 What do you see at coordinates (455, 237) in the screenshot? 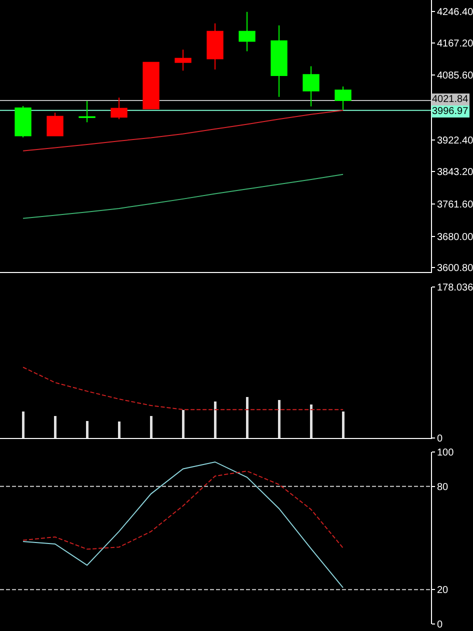
I see `y-tick-label: 3680.00` at bounding box center [455, 237].